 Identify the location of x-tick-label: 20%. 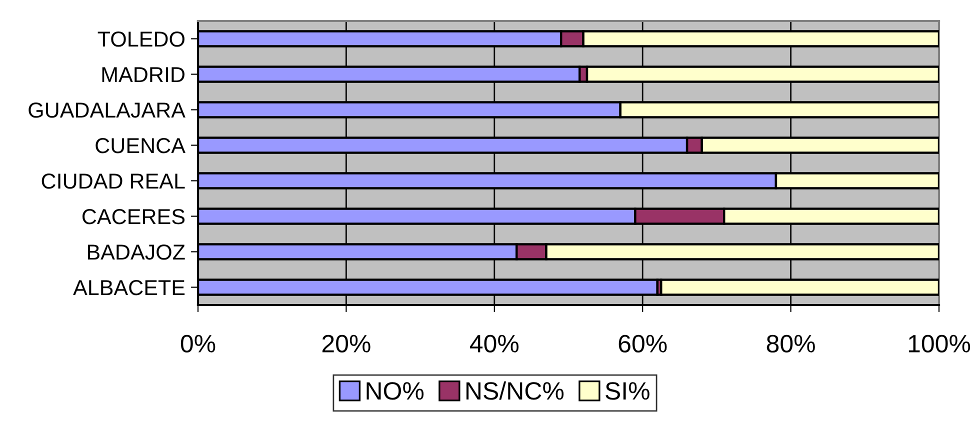
(346, 343).